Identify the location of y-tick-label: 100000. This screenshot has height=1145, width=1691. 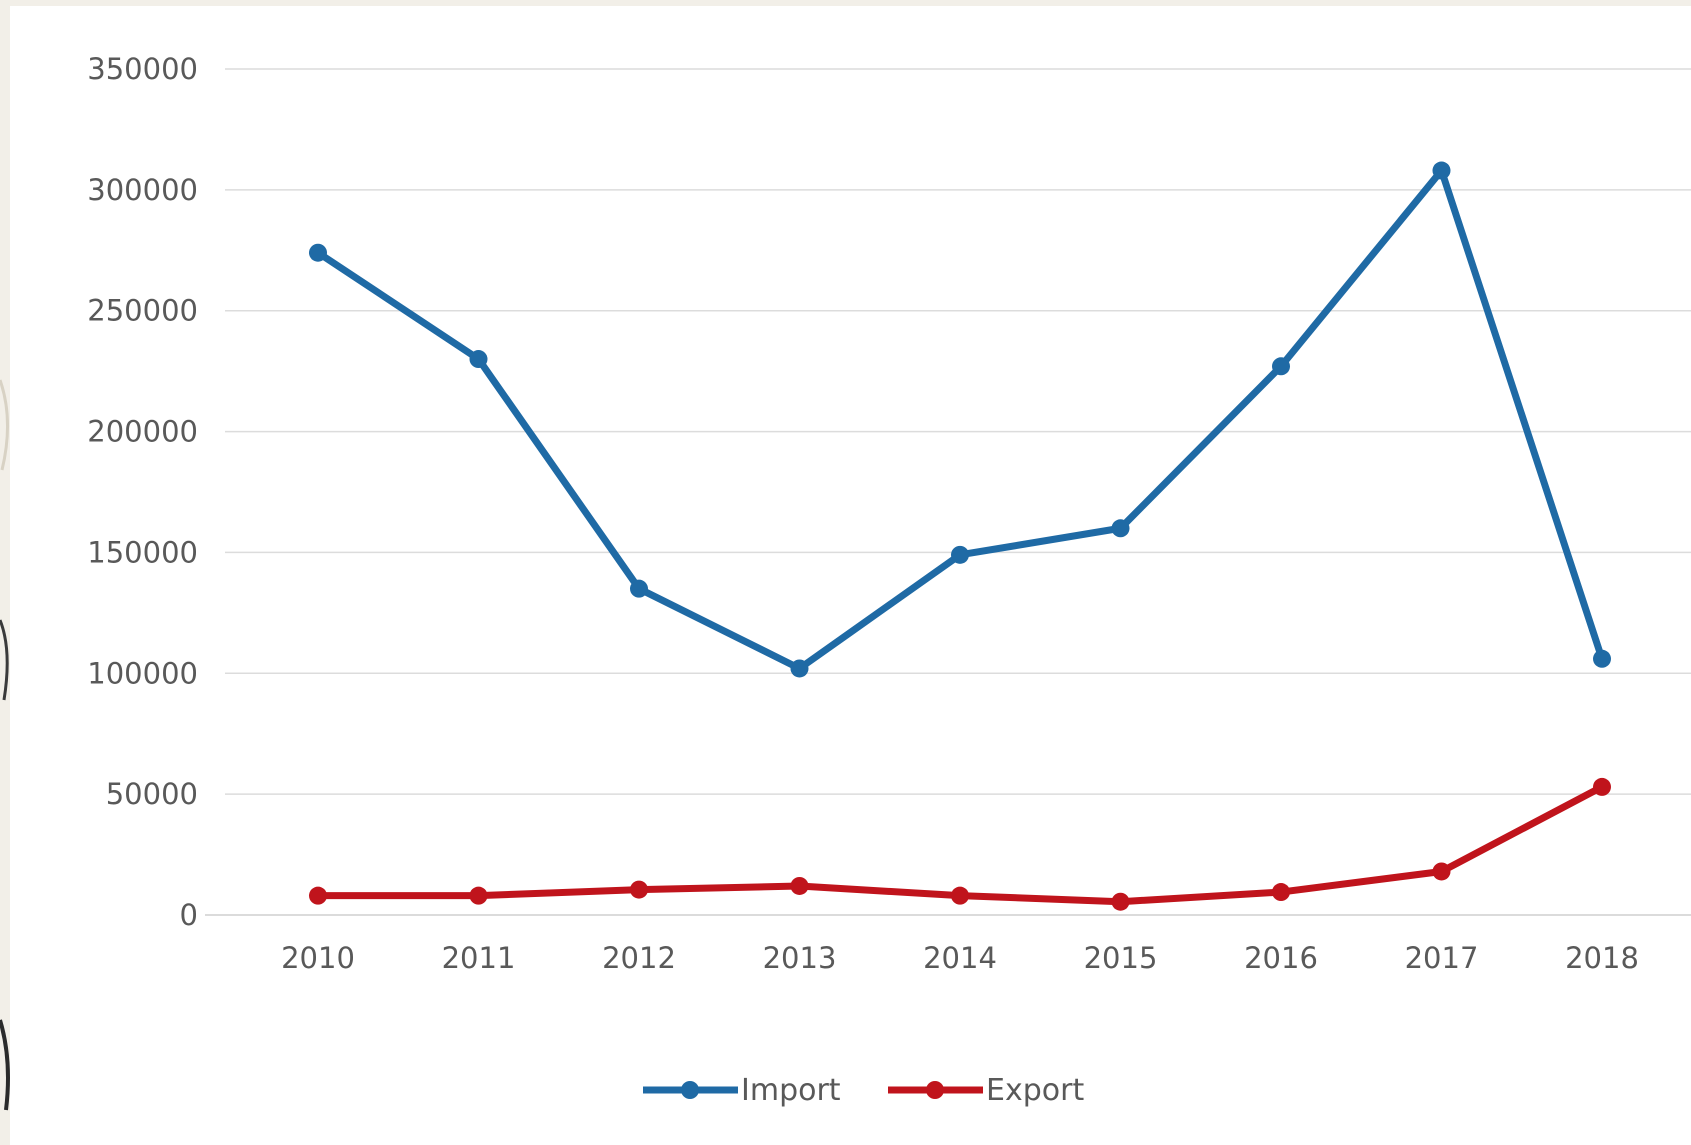
(142, 673).